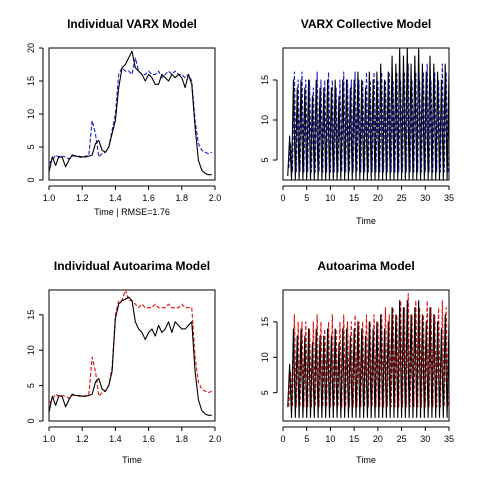  I want to click on chart-title: Individual VARX Model, so click(132, 24).